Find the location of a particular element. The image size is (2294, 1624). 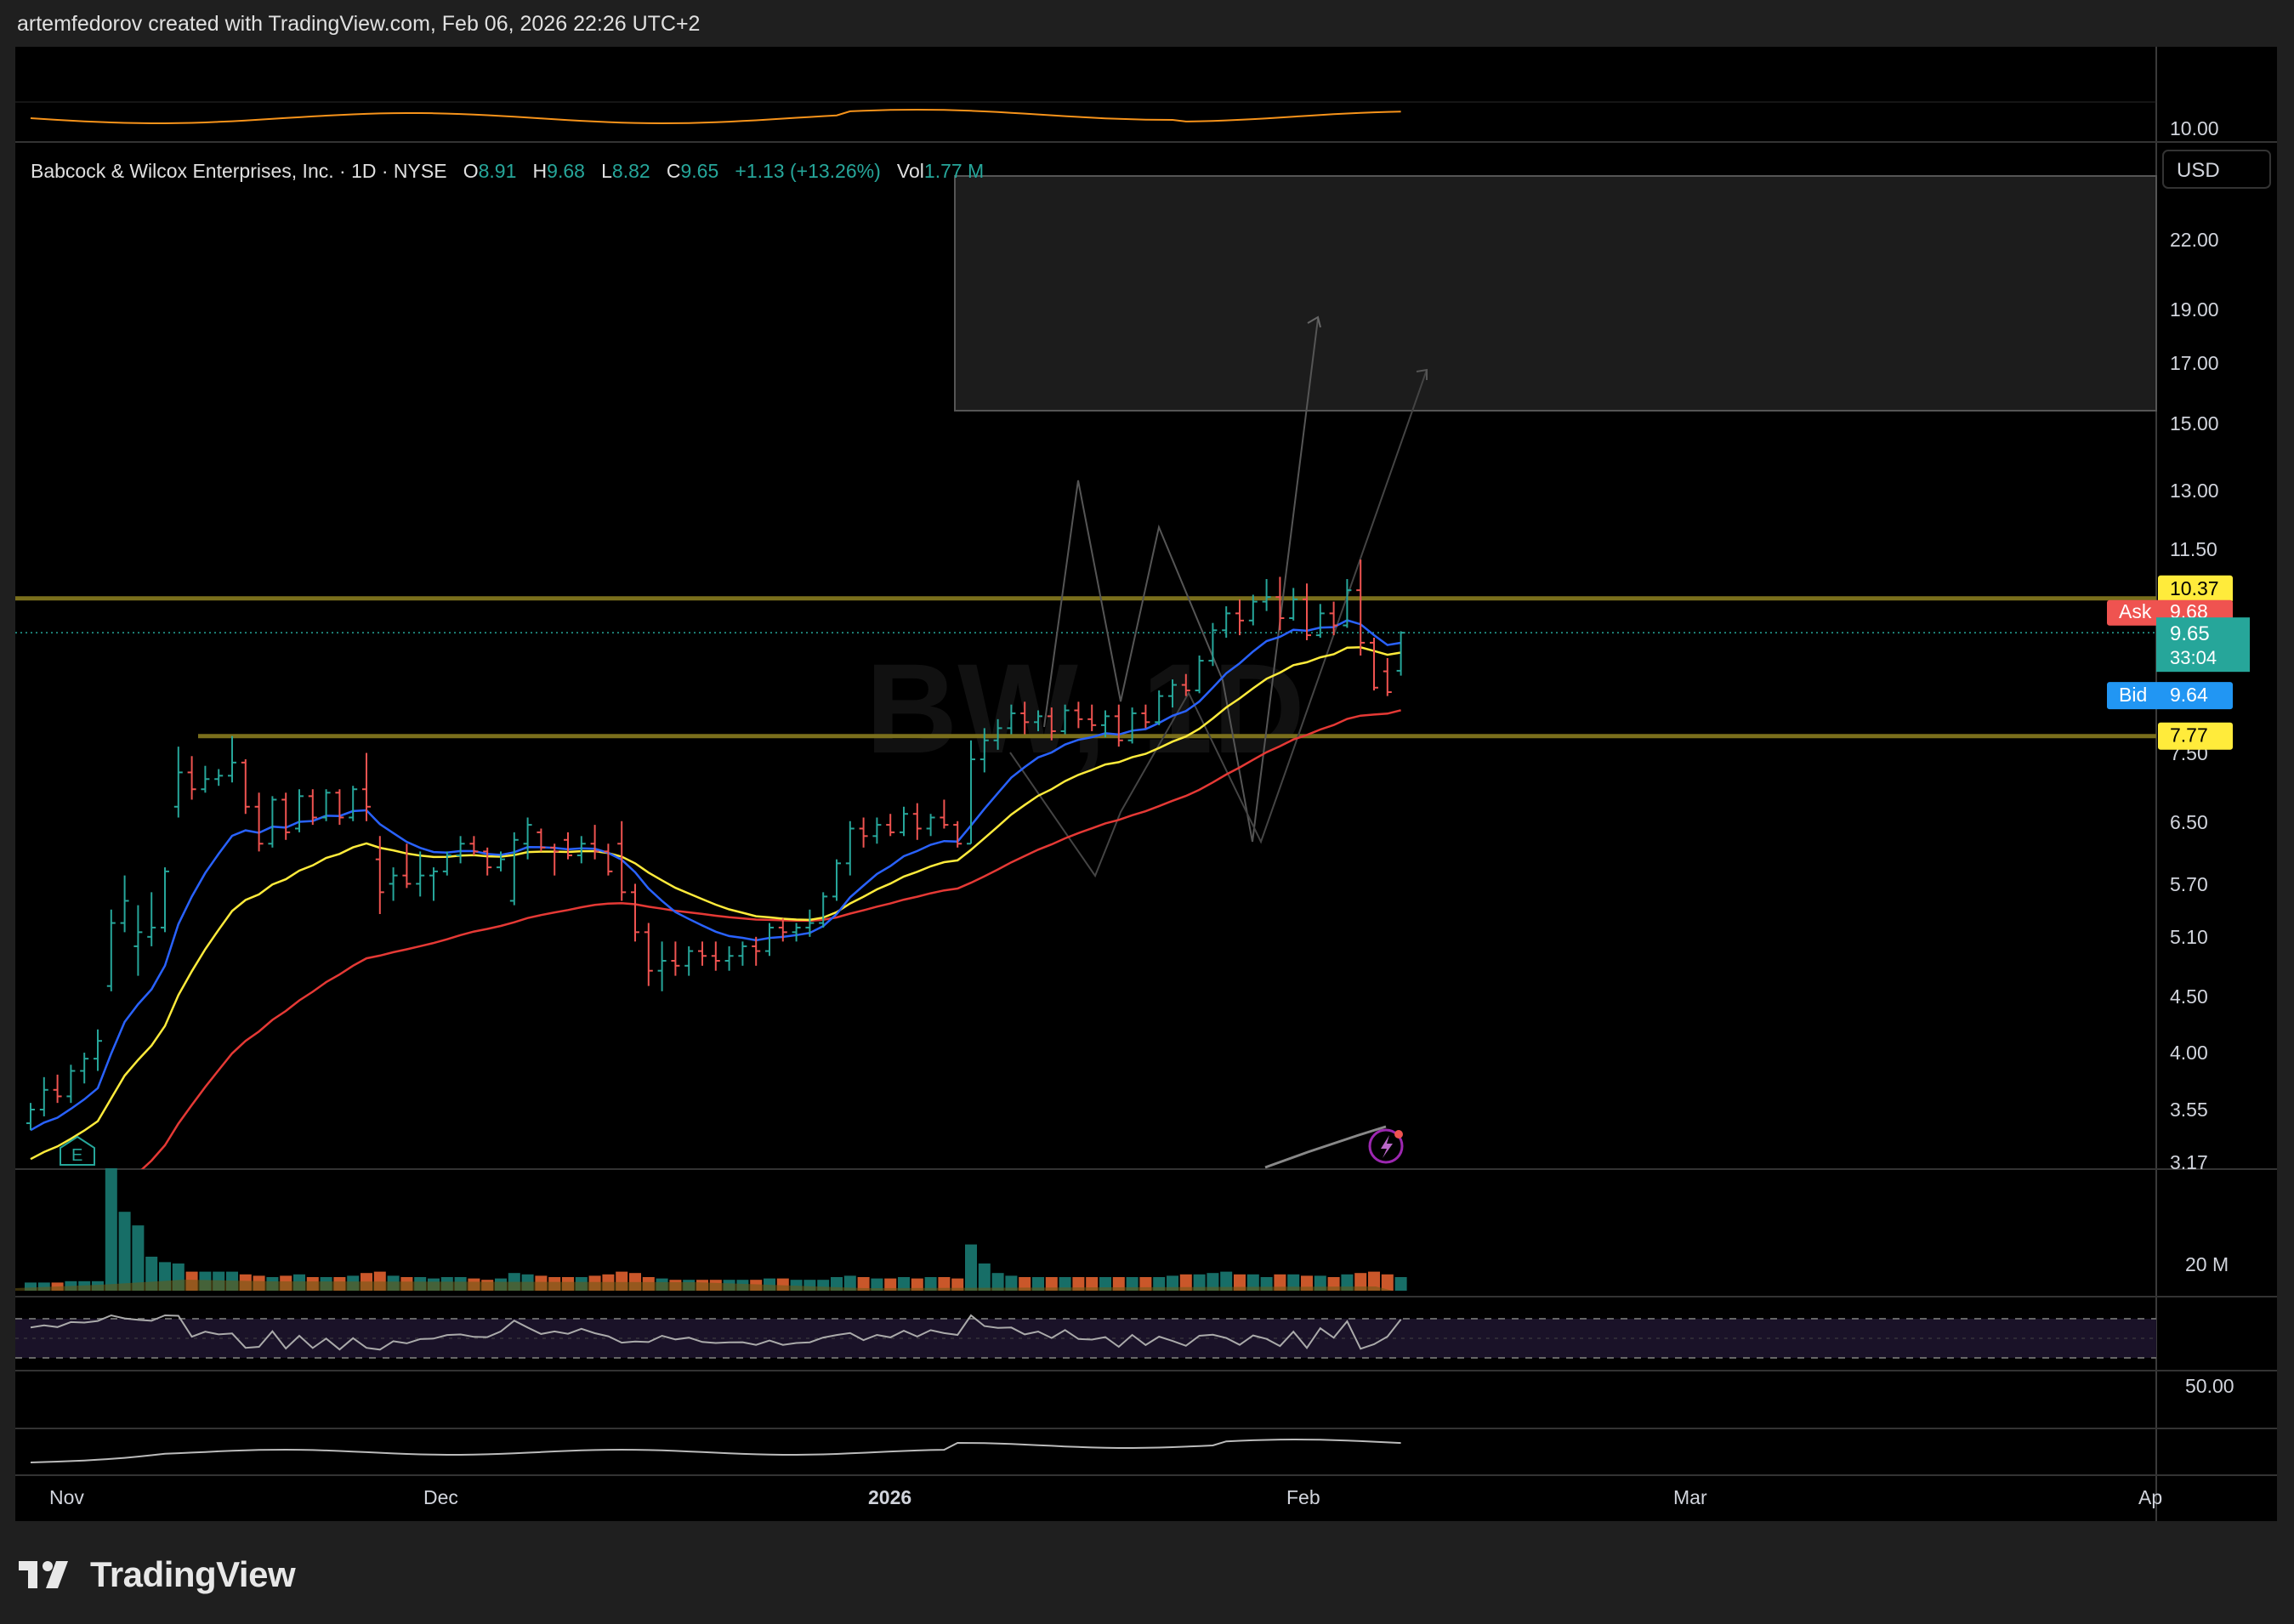

tradingview-logo: TradingView is located at coordinates (157, 1574).